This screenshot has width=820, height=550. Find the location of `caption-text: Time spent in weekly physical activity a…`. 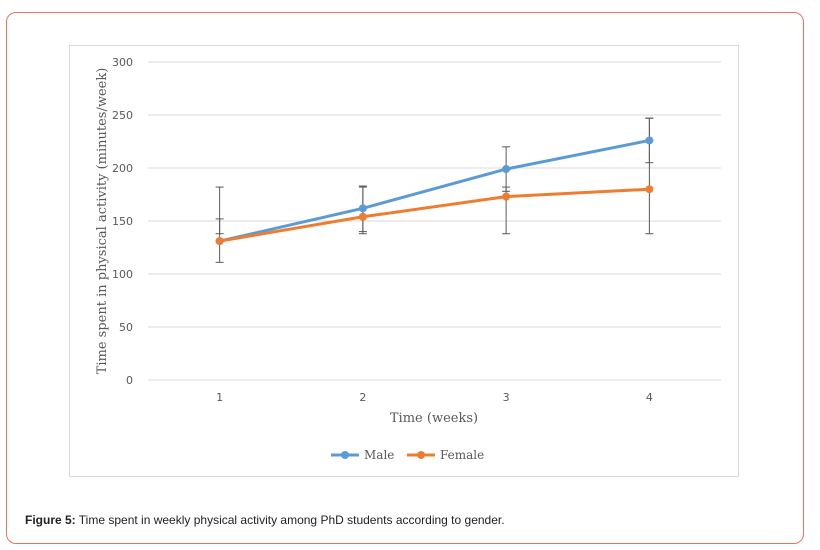

caption-text: Time spent in weekly physical activity a… is located at coordinates (290, 520).